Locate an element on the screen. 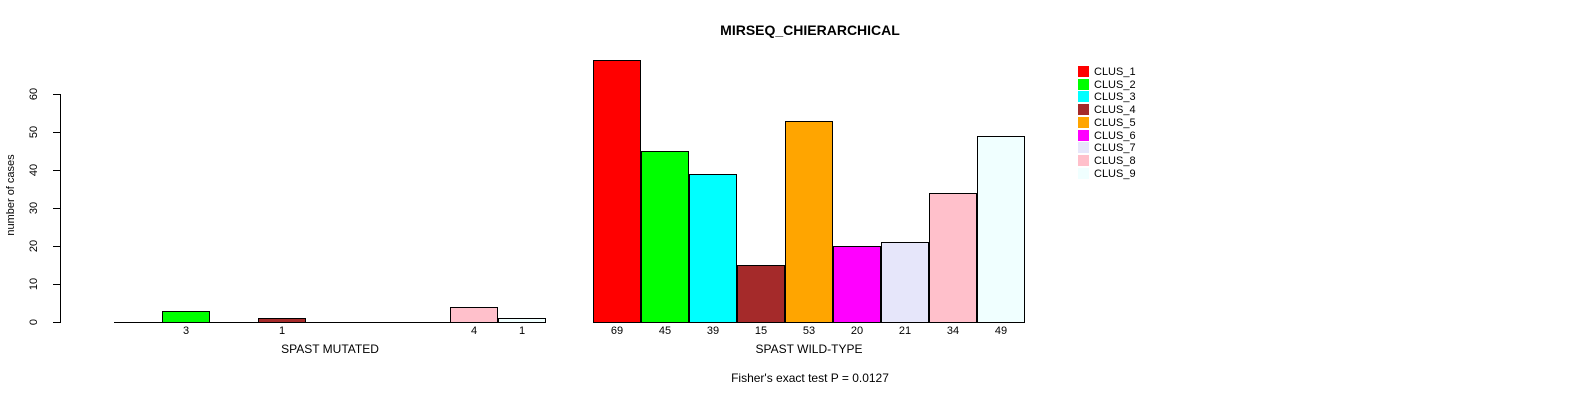 The height and width of the screenshot is (400, 1590). bar-value-label: 3 is located at coordinates (186, 331).